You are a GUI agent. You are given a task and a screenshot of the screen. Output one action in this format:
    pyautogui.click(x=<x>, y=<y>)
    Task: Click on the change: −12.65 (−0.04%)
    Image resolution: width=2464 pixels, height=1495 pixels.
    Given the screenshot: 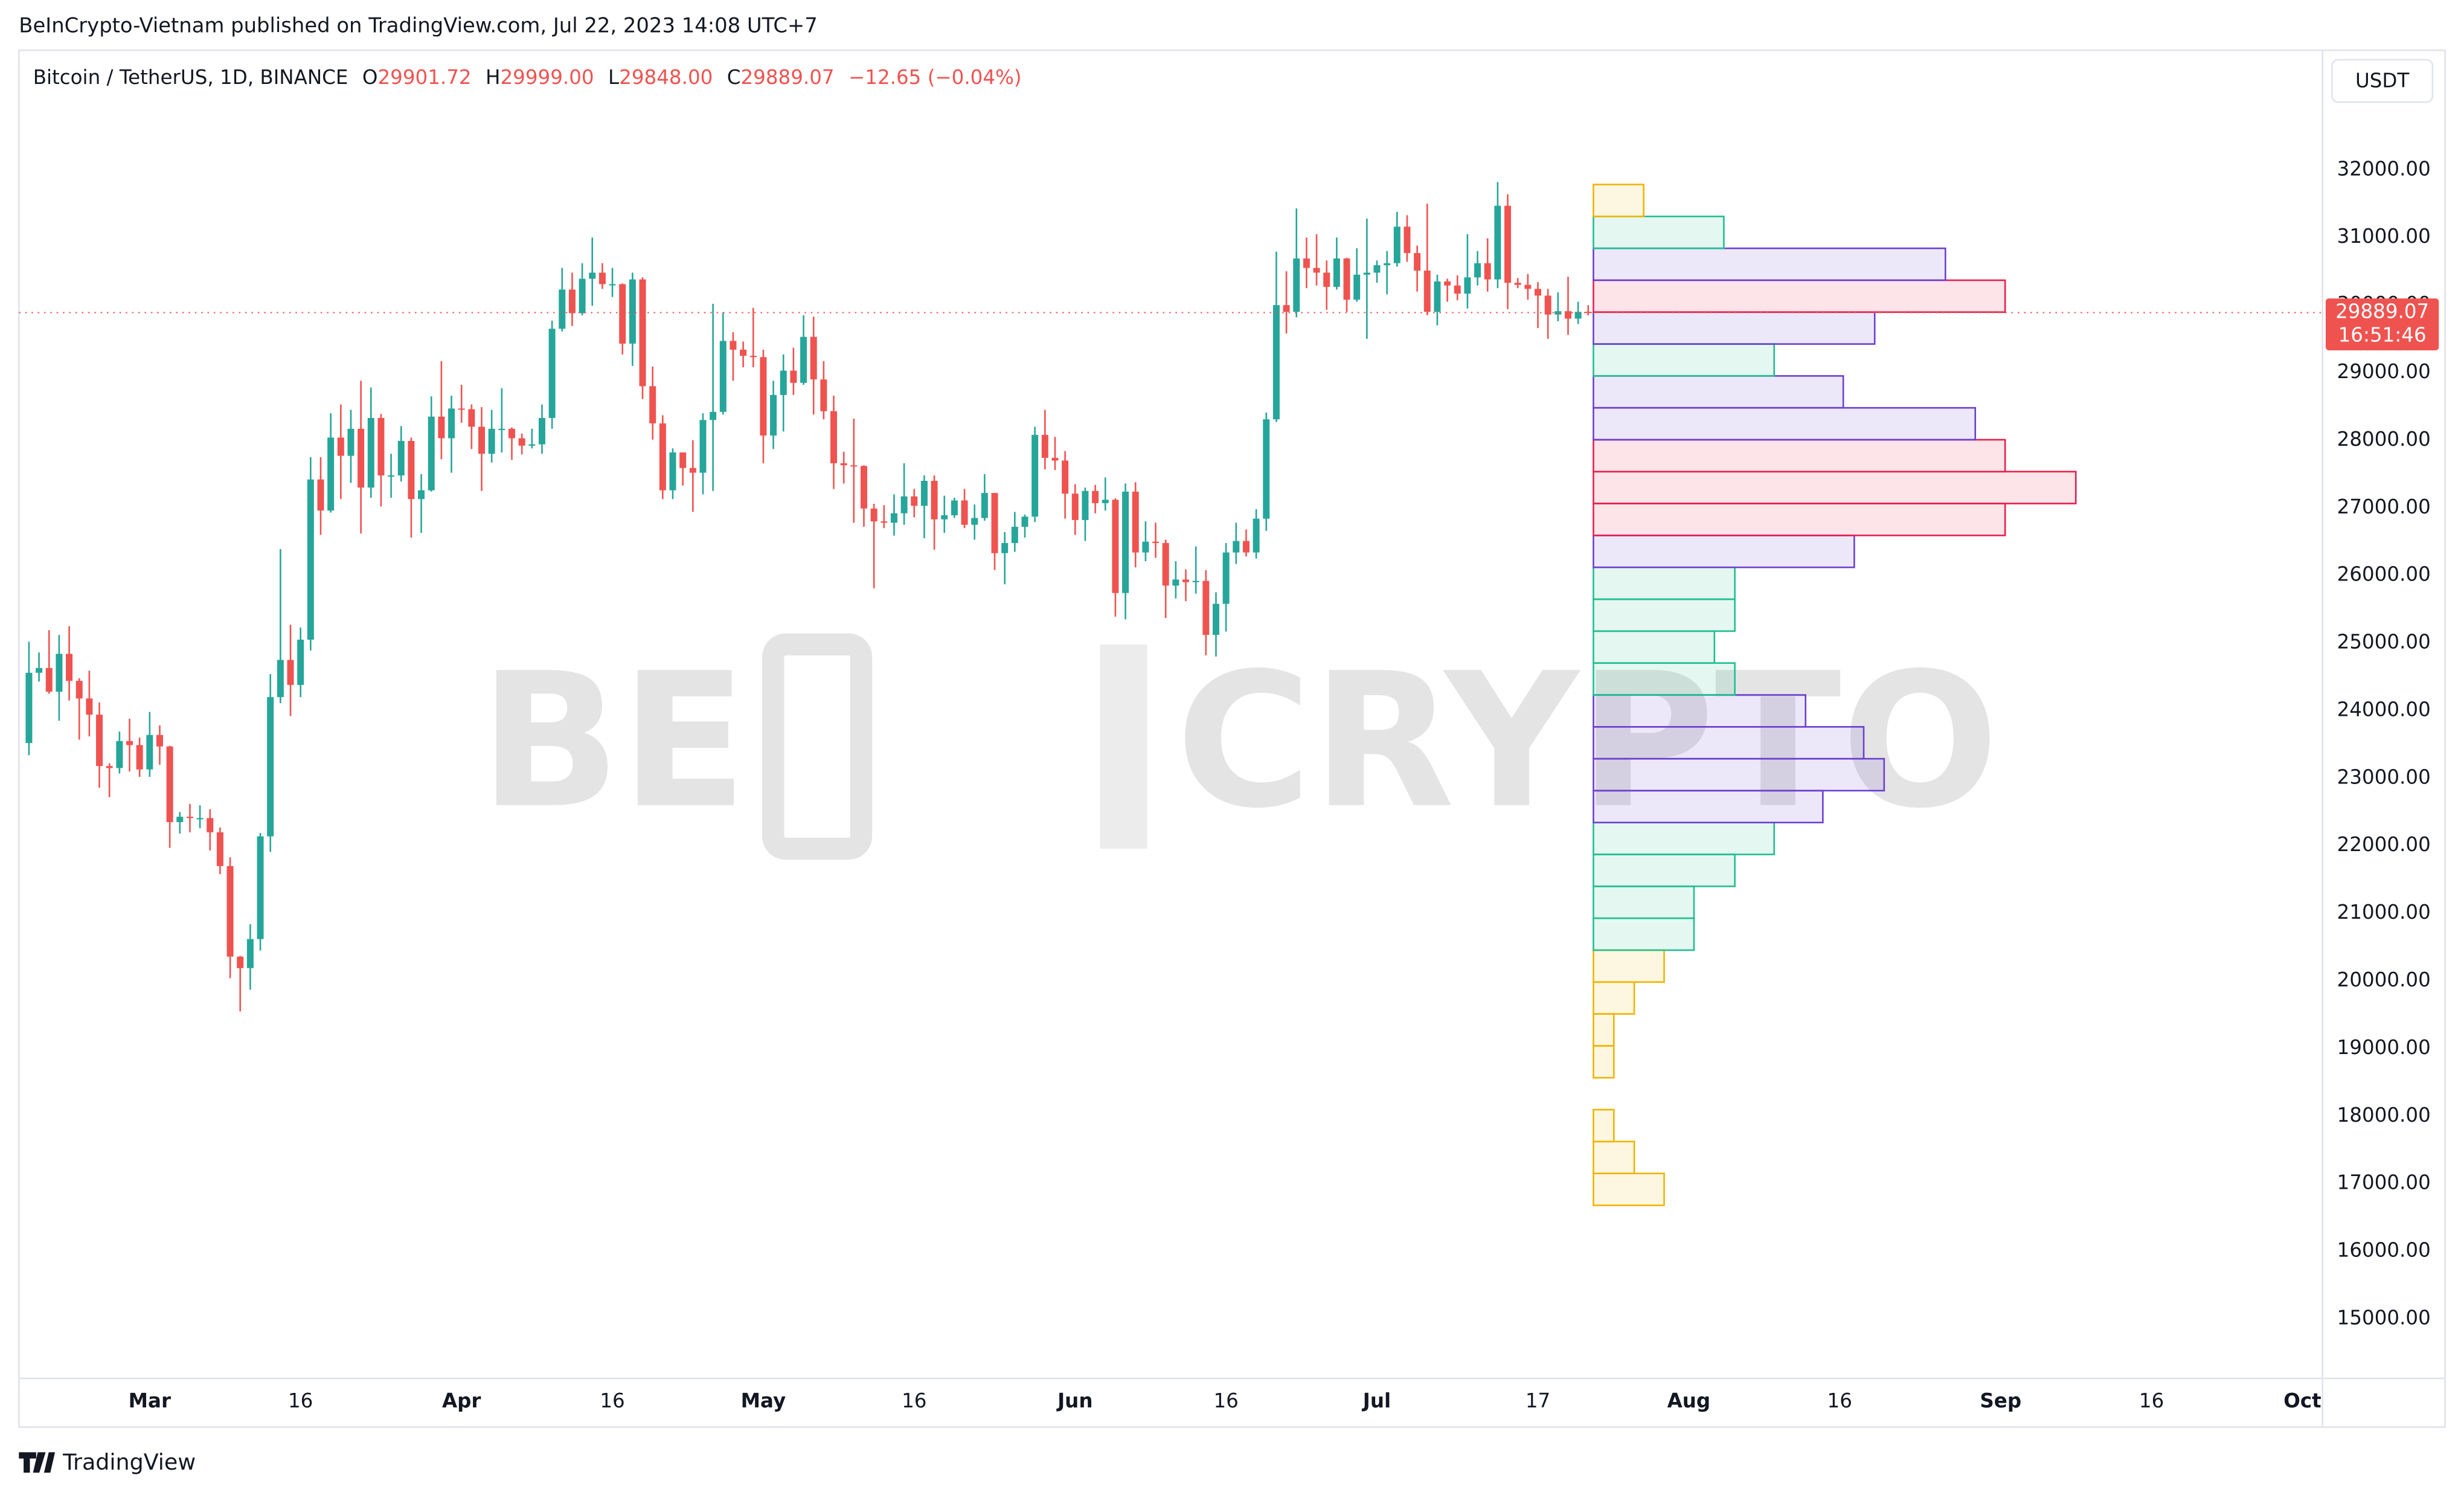 What is the action you would take?
    pyautogui.click(x=935, y=77)
    